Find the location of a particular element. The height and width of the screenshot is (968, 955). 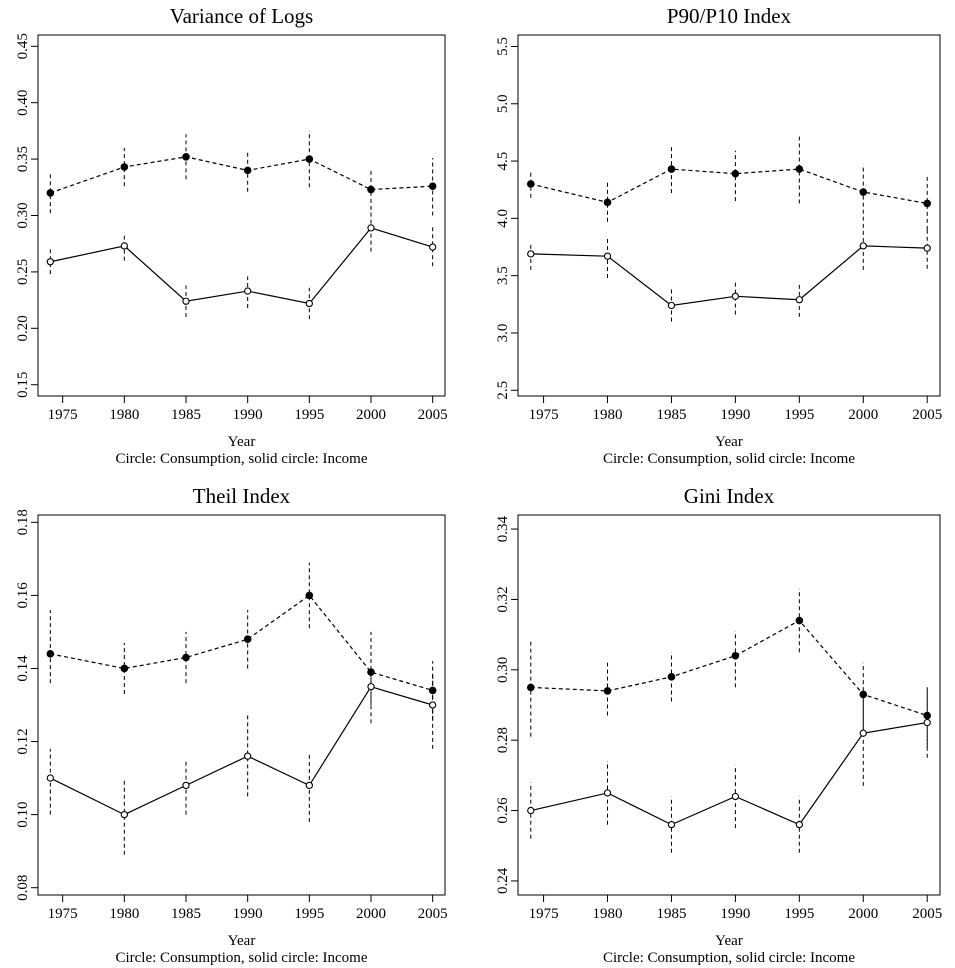

y-tick-label: 0.32 is located at coordinates (503, 599).